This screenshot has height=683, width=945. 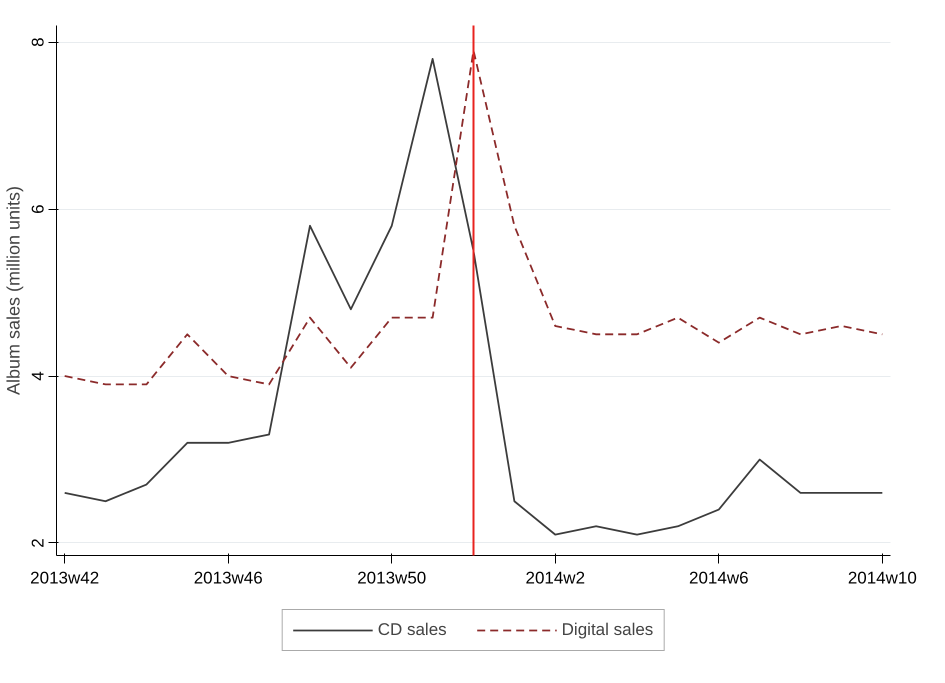 I want to click on legend-label: Digital sales, so click(x=608, y=630).